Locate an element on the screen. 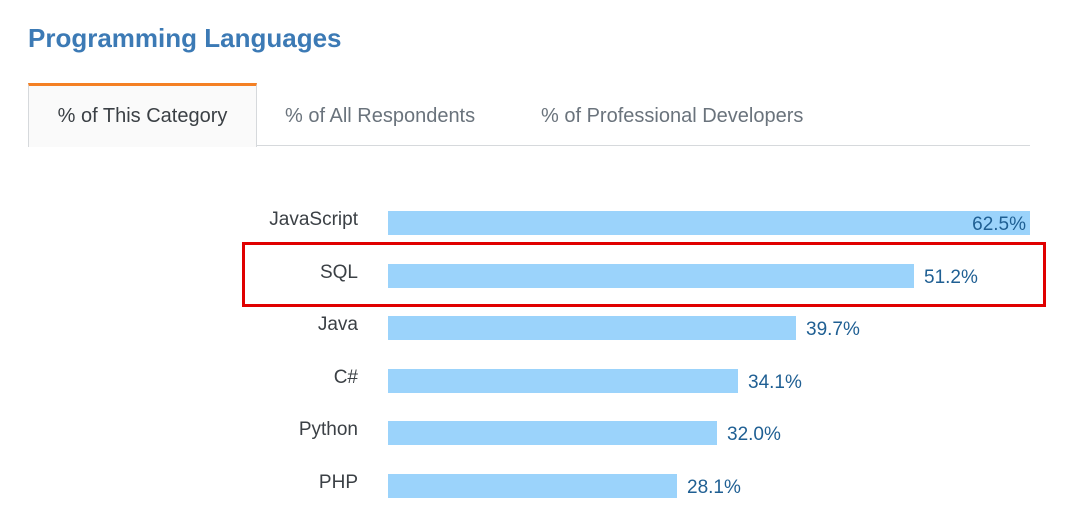 Image resolution: width=1074 pixels, height=522 pixels. value-label: 39.7% is located at coordinates (833, 329).